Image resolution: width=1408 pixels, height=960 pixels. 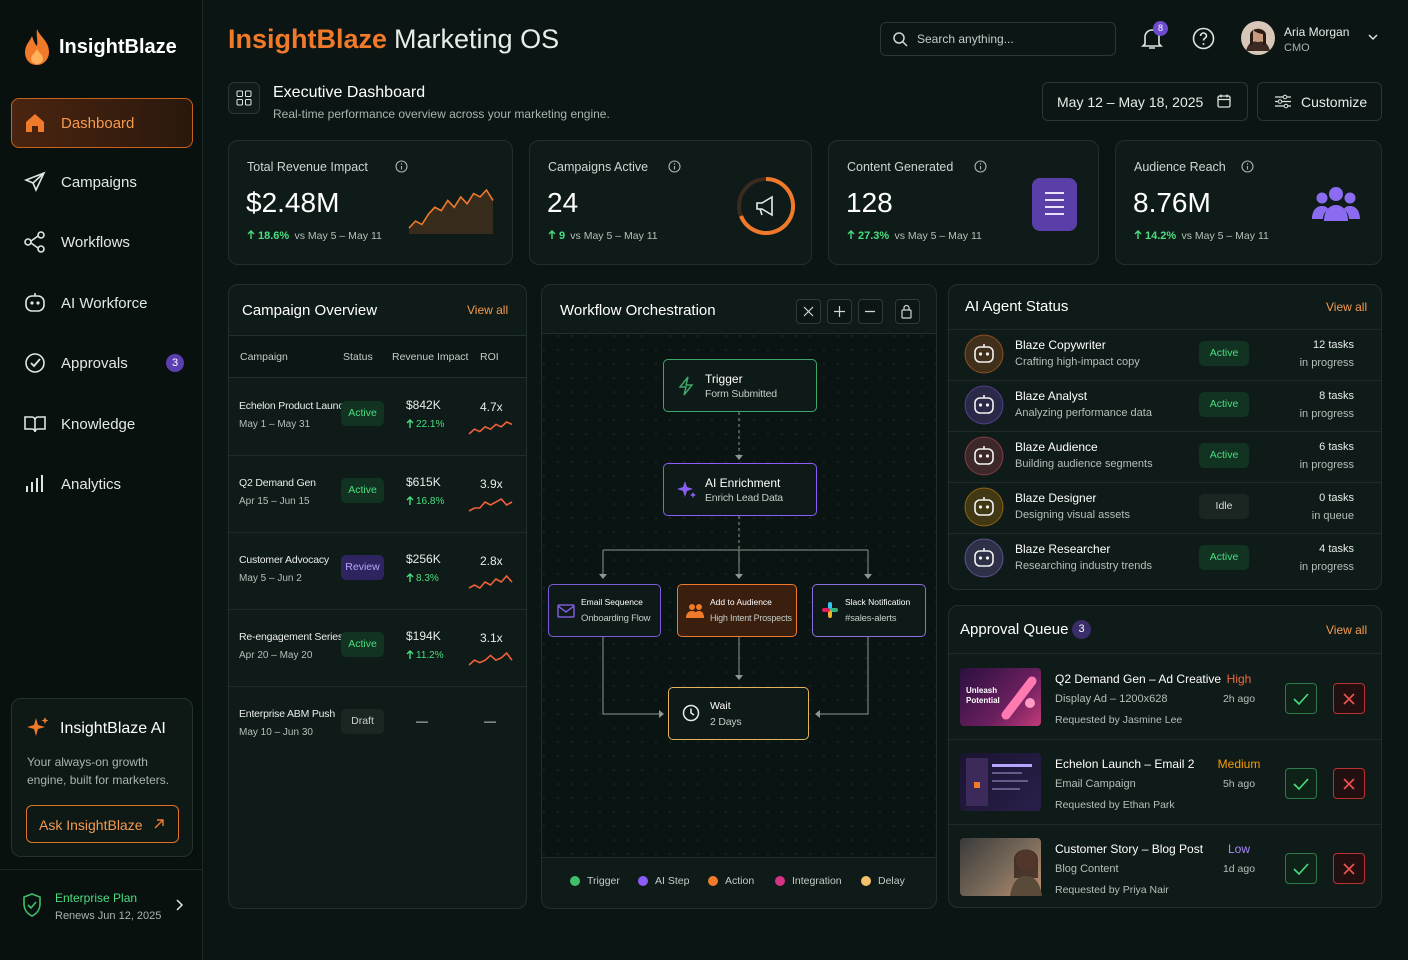 I want to click on approval-count: 3, so click(x=1081, y=629).